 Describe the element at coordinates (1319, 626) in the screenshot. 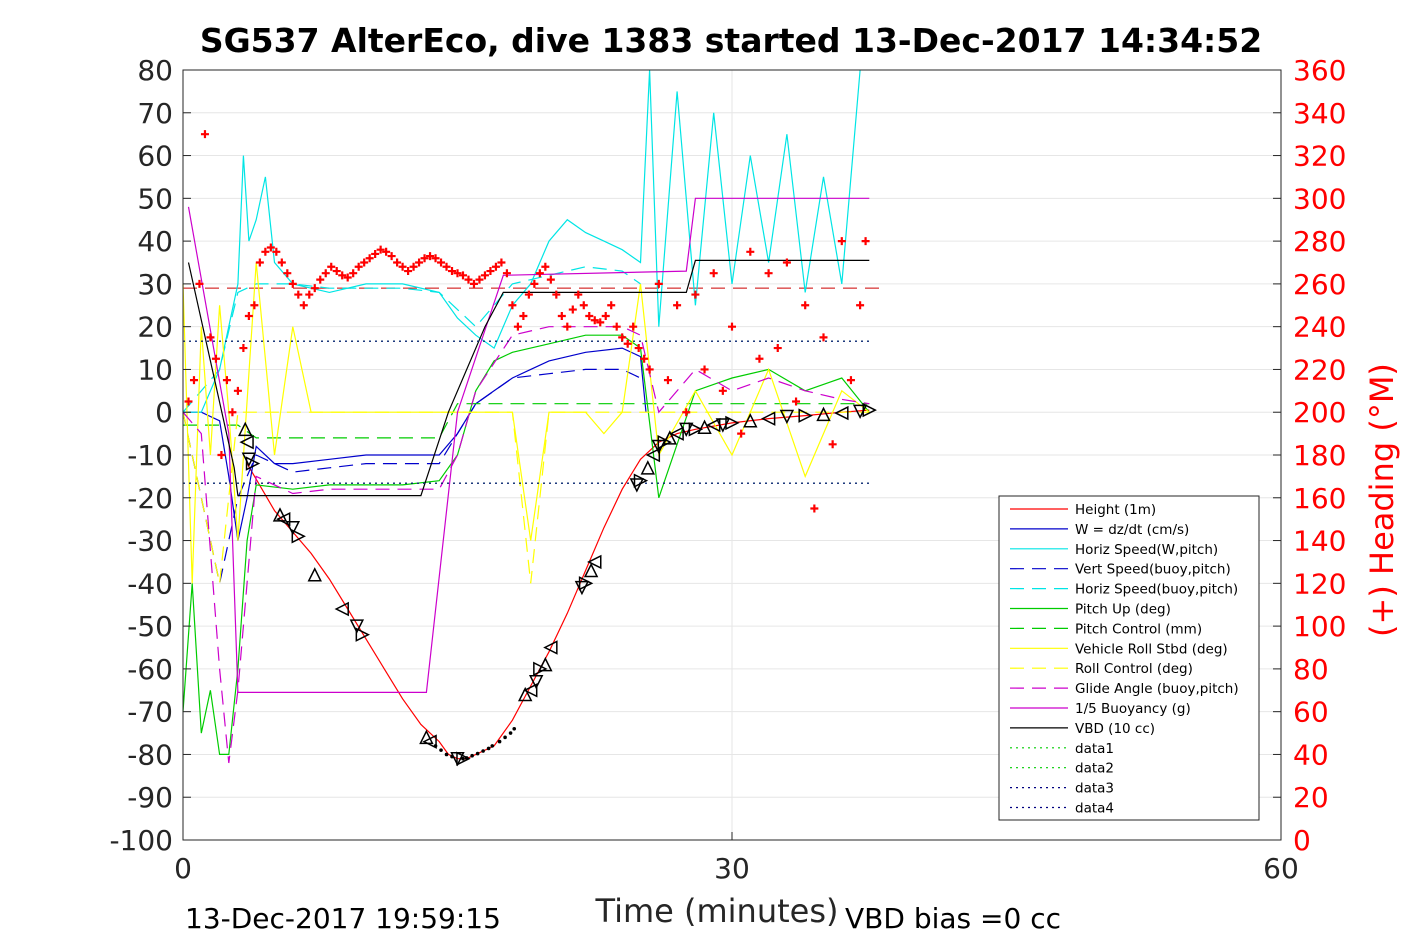

I see `right-tick-label: 100` at that location.